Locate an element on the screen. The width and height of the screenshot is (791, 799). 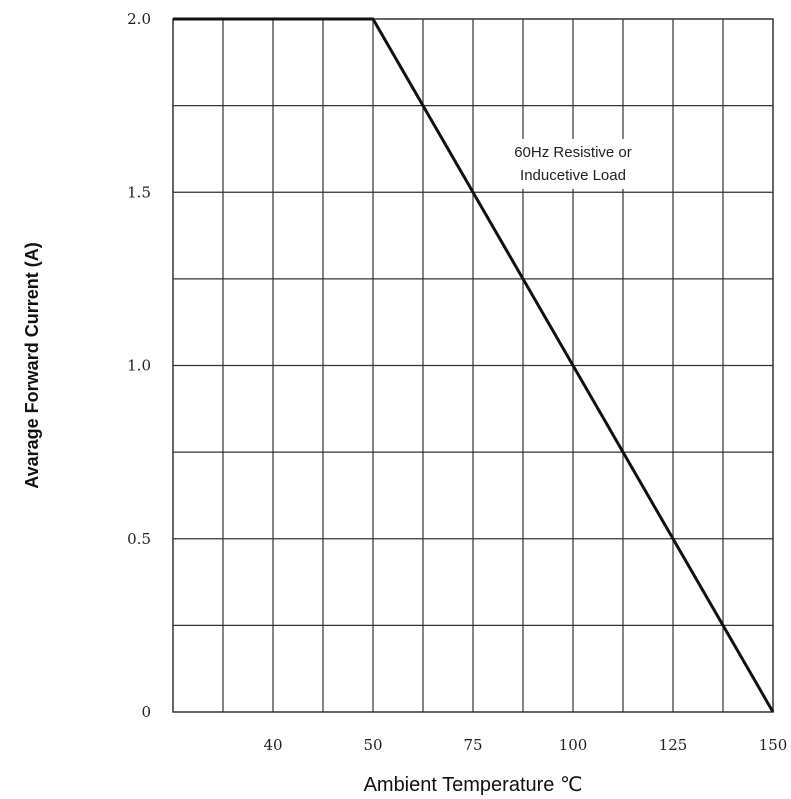
y-axis-title: Avarage Forward Current (A) is located at coordinates (32, 365).